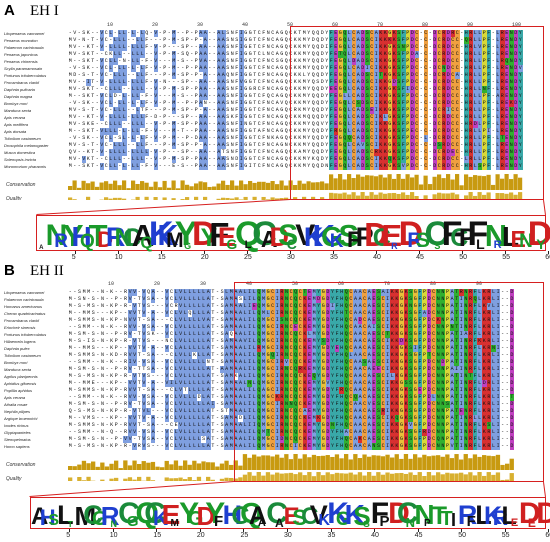 Image resolution: width=550 pixels, height=542 pixels. I want to click on logo-residue: N, so click(57, 236).